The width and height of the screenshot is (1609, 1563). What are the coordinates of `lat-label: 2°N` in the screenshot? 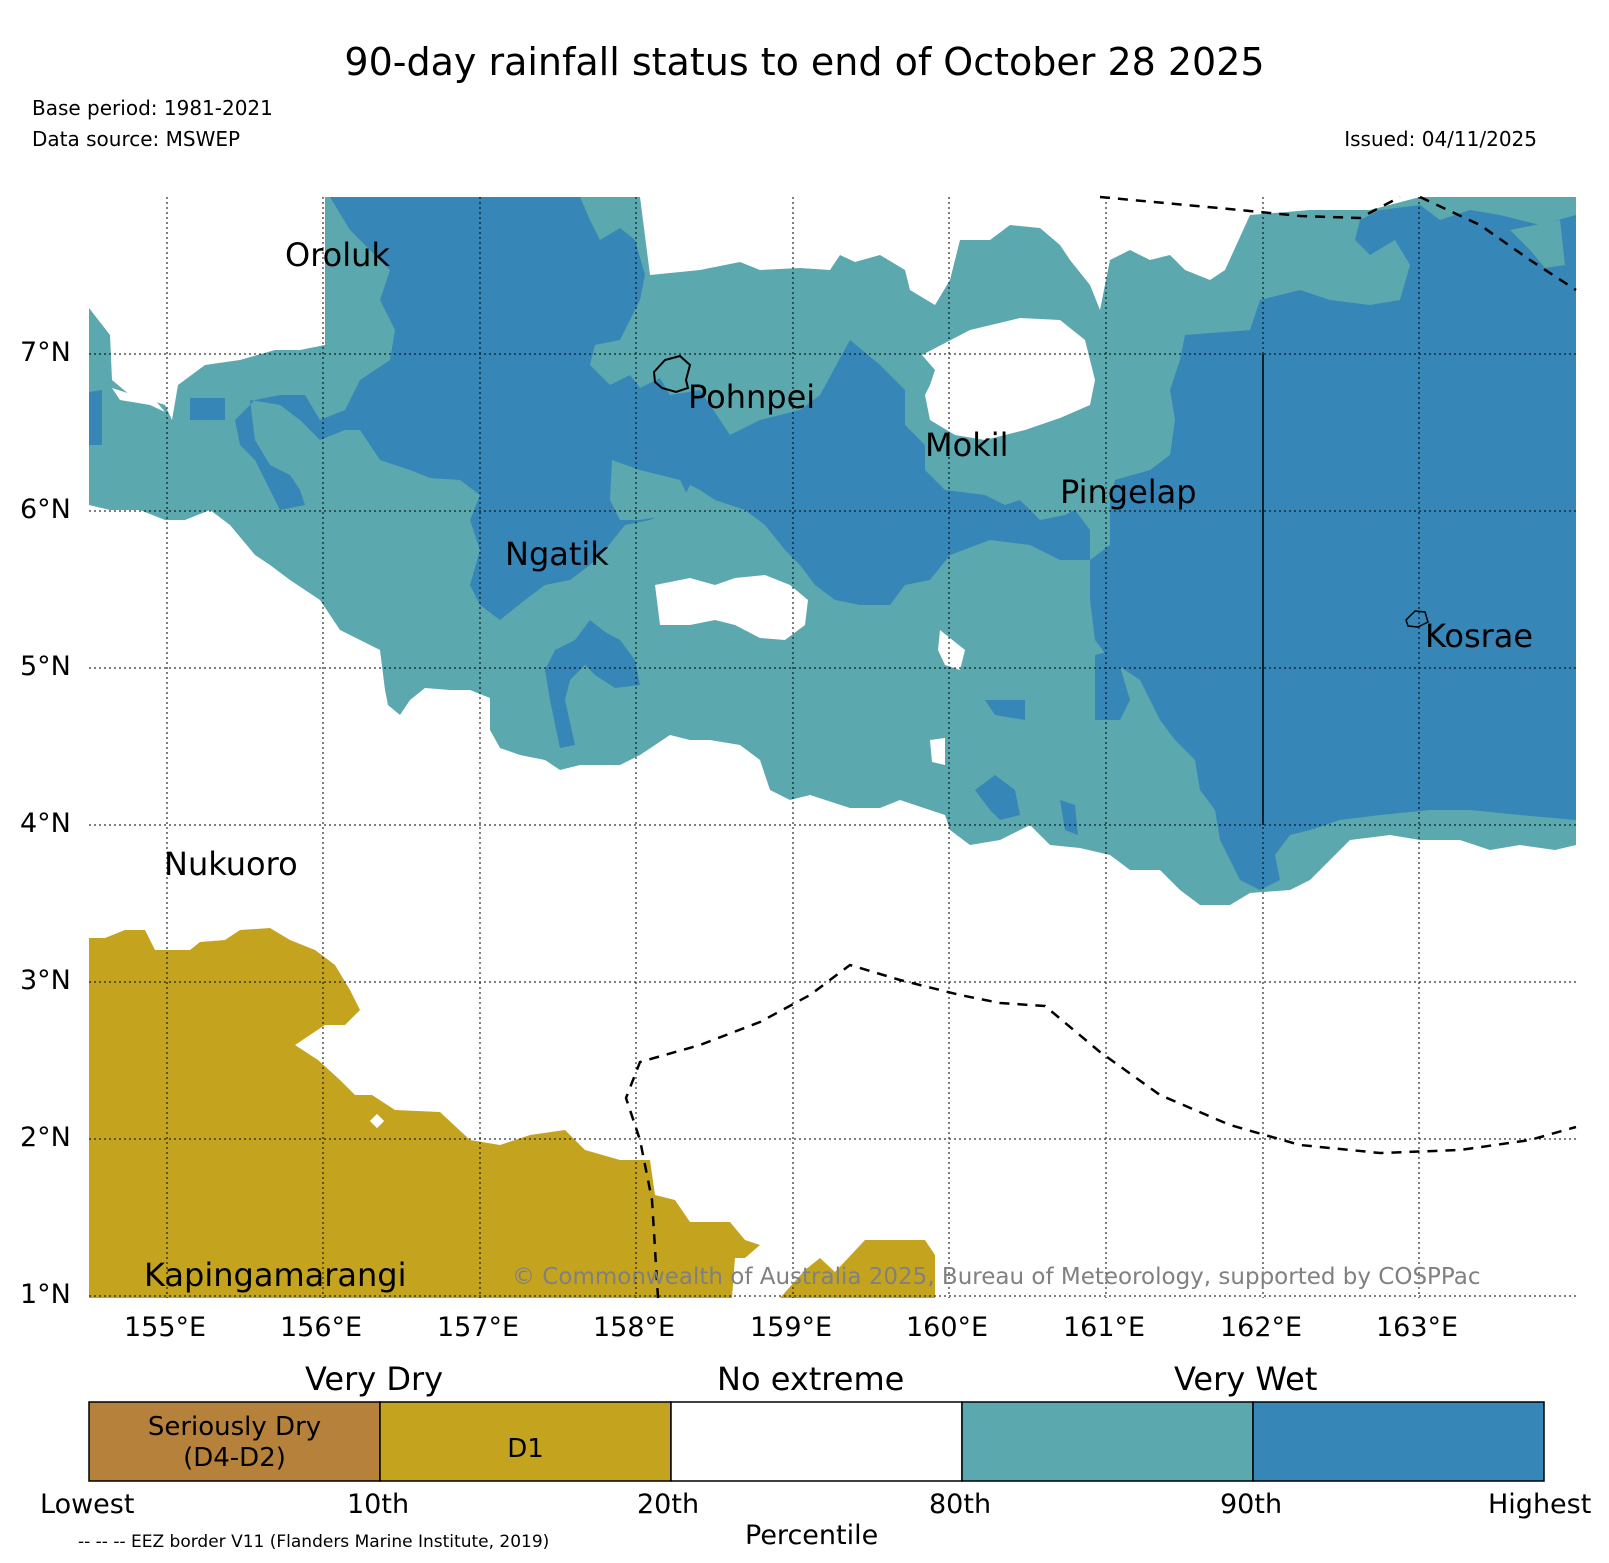 It's located at (45, 1137).